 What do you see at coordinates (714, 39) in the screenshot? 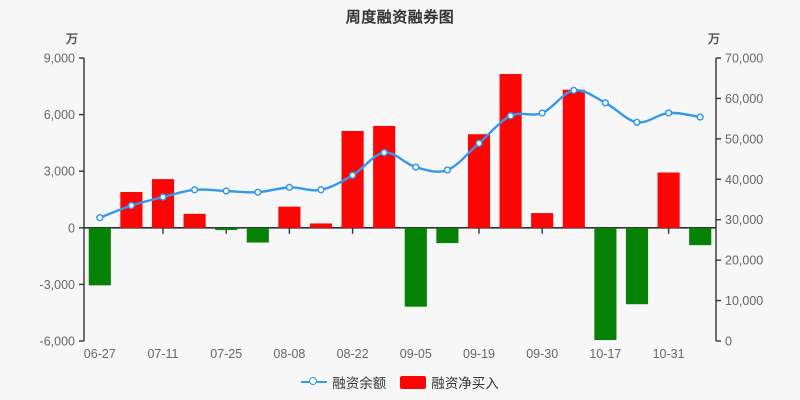
I see `right-axis-unit-label: 万` at bounding box center [714, 39].